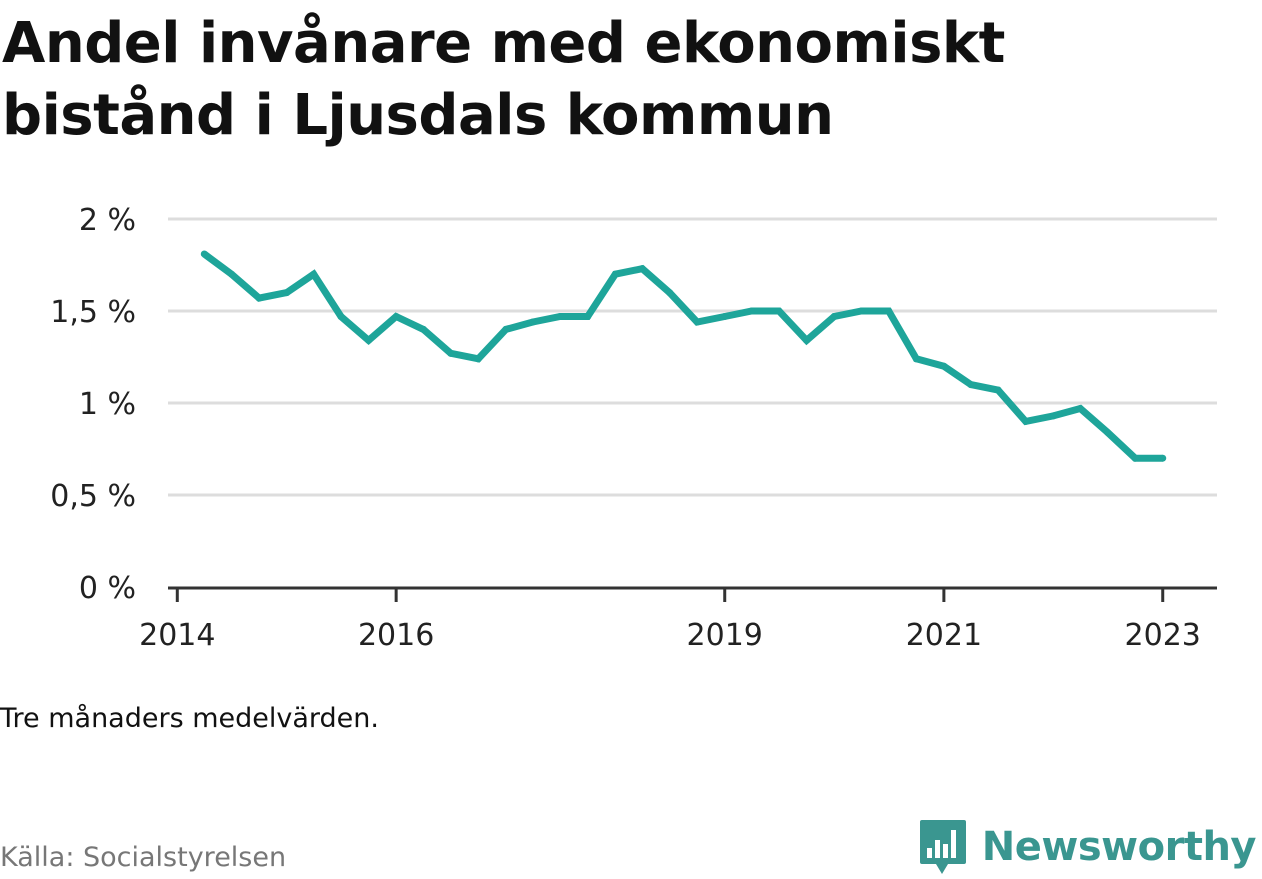 The height and width of the screenshot is (879, 1262). Describe the element at coordinates (189, 718) in the screenshot. I see `chart-note: Tre månaders medelvärden.` at that location.